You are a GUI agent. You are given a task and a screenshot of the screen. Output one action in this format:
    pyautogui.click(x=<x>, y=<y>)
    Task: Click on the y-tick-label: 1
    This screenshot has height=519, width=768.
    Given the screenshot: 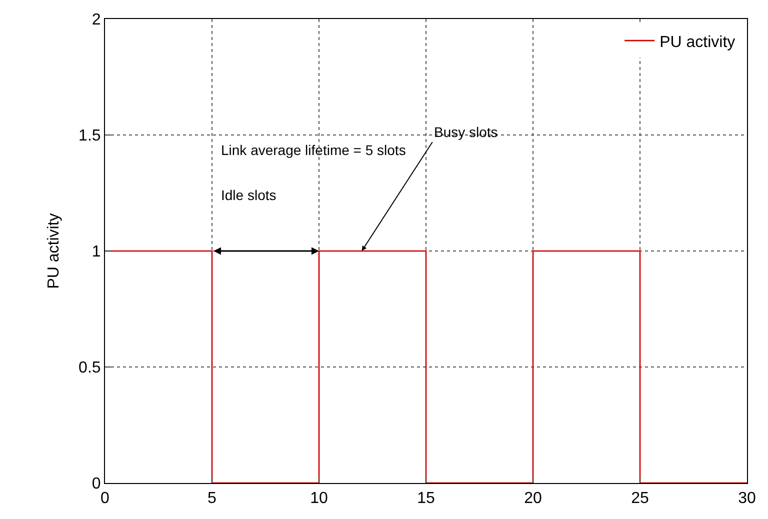 What is the action you would take?
    pyautogui.click(x=96, y=252)
    